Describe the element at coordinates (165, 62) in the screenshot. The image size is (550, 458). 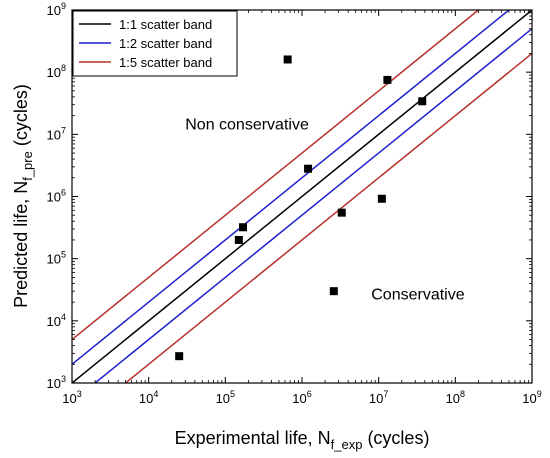
I see `legend-label-1-5-scatter-band: 1:5 scatter band` at that location.